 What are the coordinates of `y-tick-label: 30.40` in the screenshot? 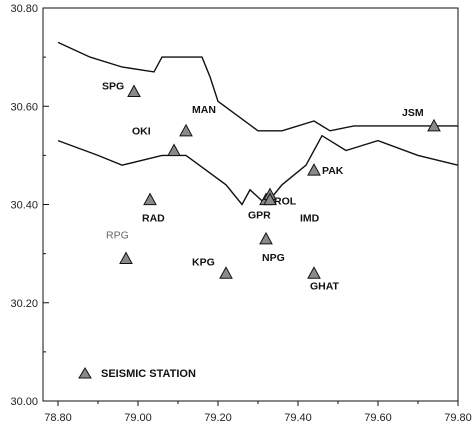 It's located at (24, 206).